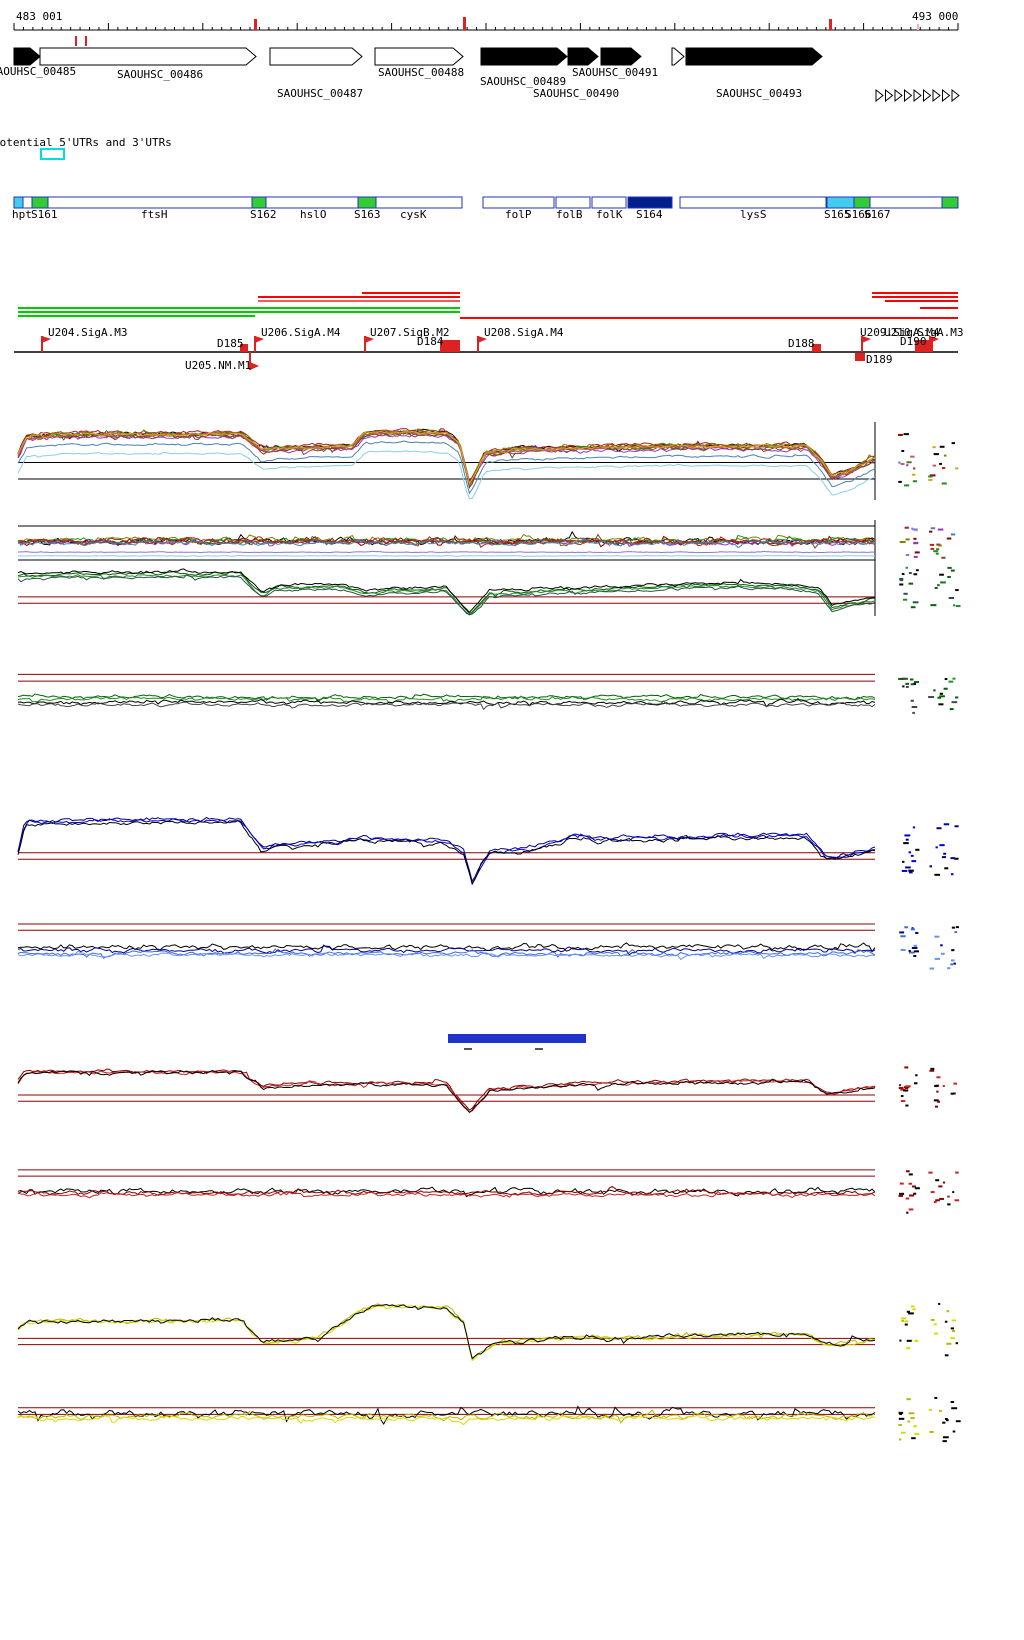 Image resolution: width=1024 pixels, height=1640 pixels. What do you see at coordinates (517, 1038) in the screenshot?
I see `highlight-bar` at bounding box center [517, 1038].